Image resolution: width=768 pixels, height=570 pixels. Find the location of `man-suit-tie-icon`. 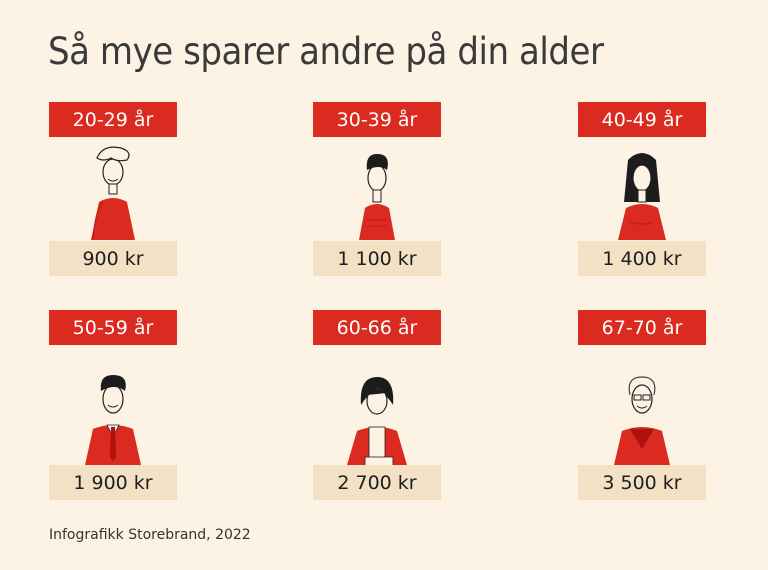

man-suit-tie-icon is located at coordinates (113, 420).